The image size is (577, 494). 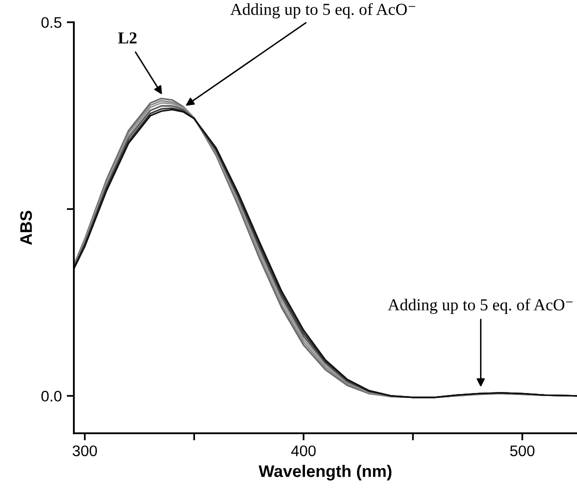 I want to click on x-tick-label: 400, so click(x=303, y=450).